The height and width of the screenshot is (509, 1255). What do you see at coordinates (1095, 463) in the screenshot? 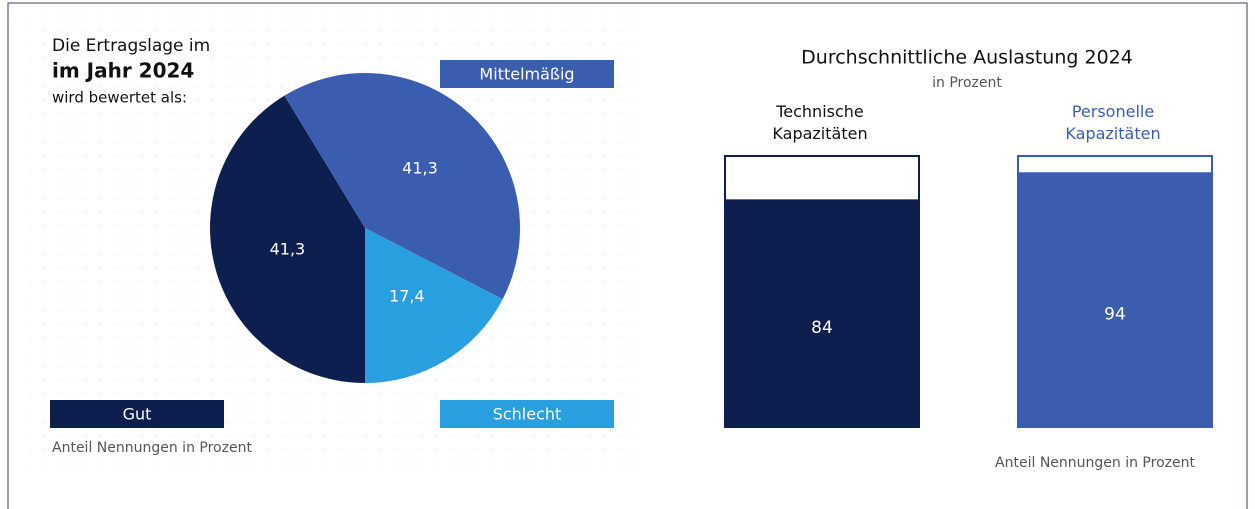
I see `bar-note: Anteil Nennungen in Prozent` at bounding box center [1095, 463].